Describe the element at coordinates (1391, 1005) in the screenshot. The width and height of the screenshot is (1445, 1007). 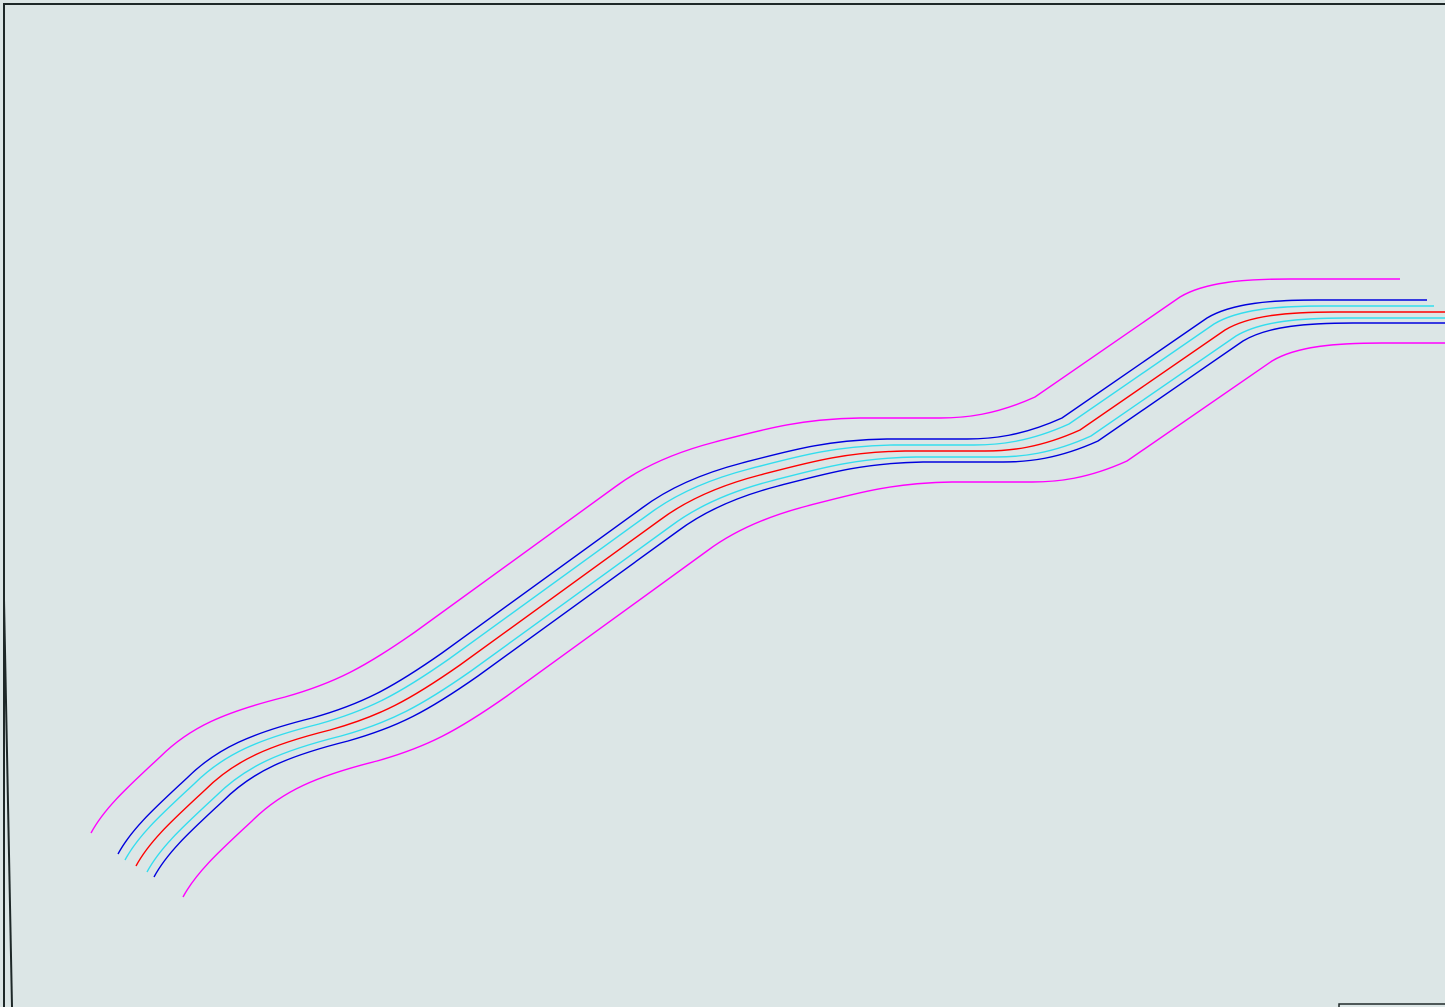
I see `bottom-right-marker` at that location.